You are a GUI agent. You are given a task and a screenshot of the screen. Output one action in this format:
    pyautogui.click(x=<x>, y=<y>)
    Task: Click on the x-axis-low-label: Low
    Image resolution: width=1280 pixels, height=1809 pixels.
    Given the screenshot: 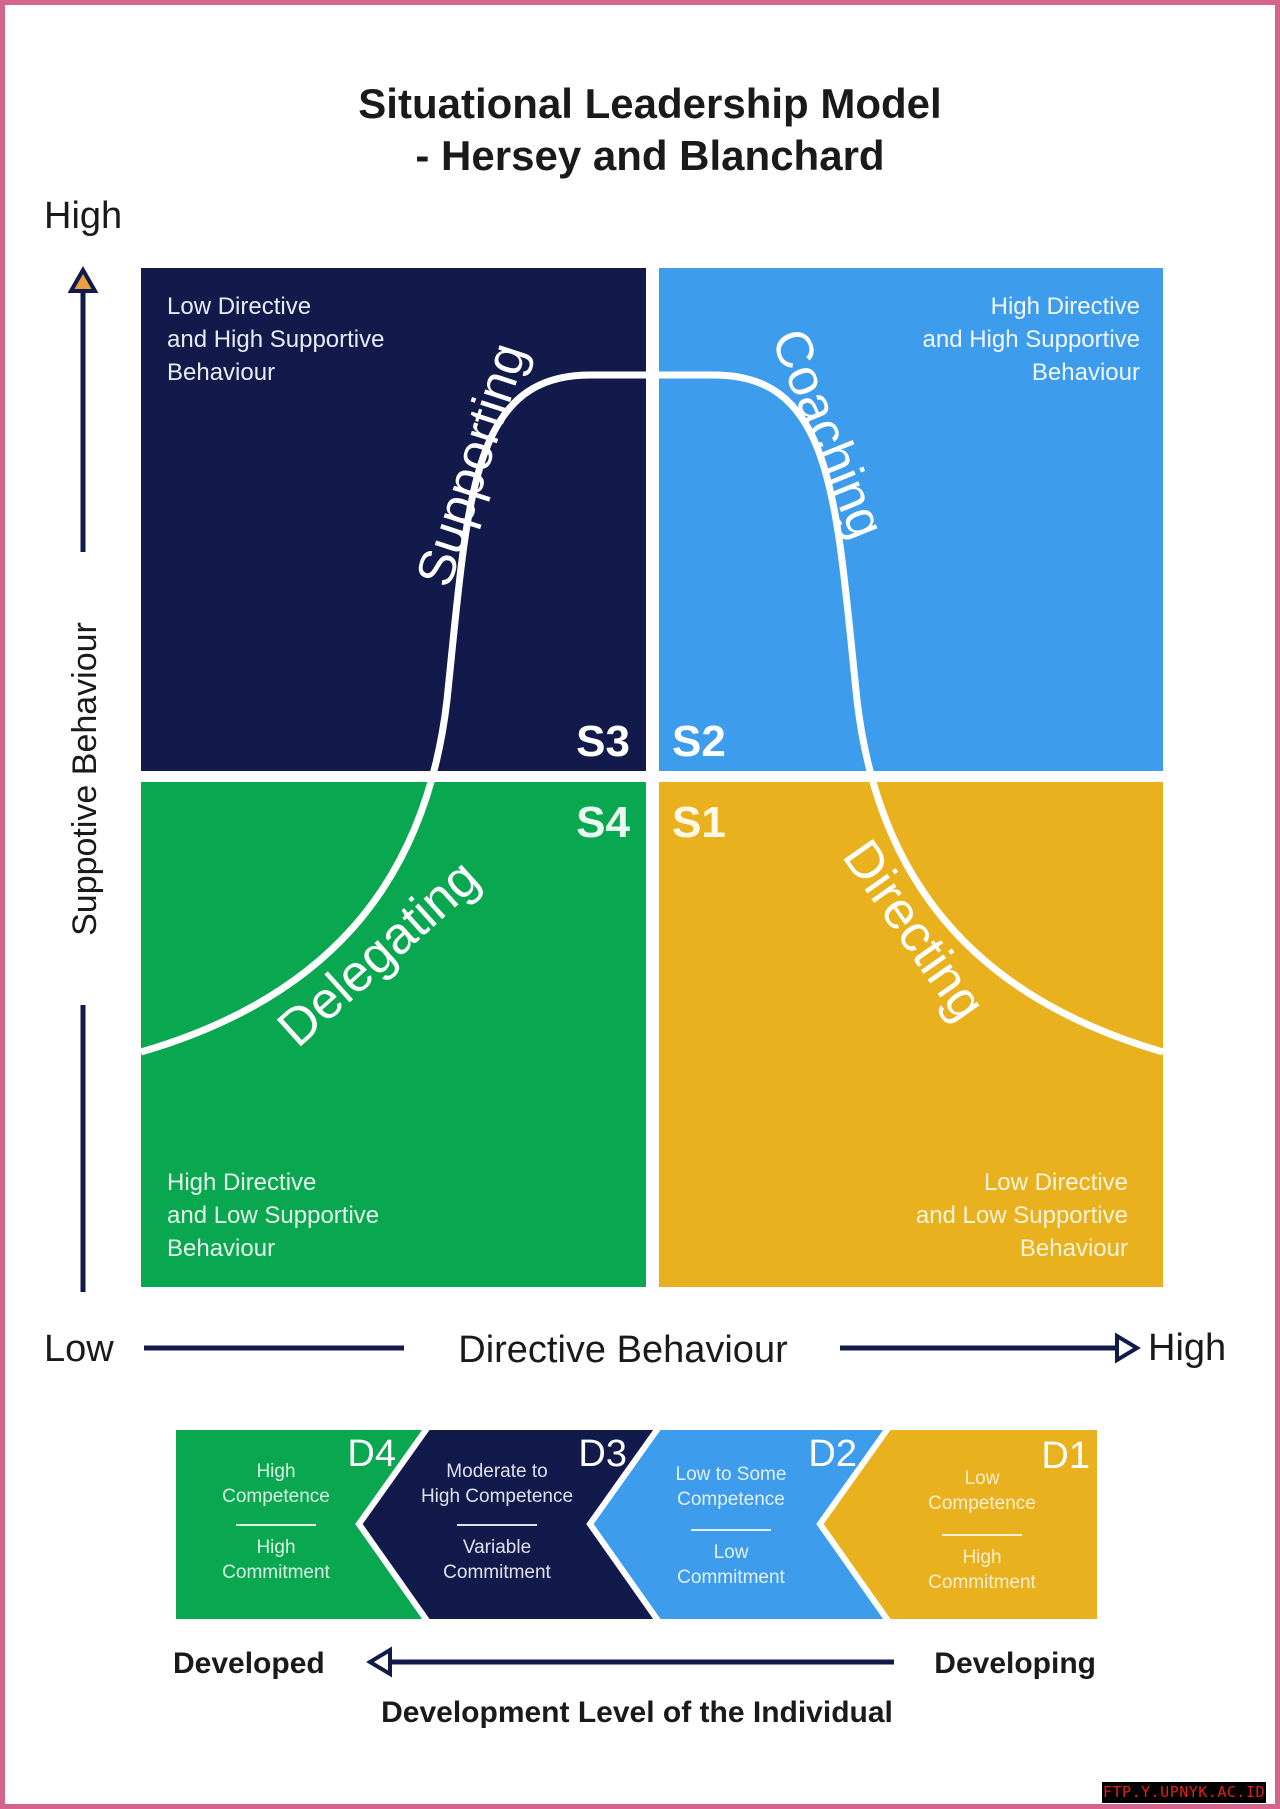 What is the action you would take?
    pyautogui.click(x=79, y=1349)
    